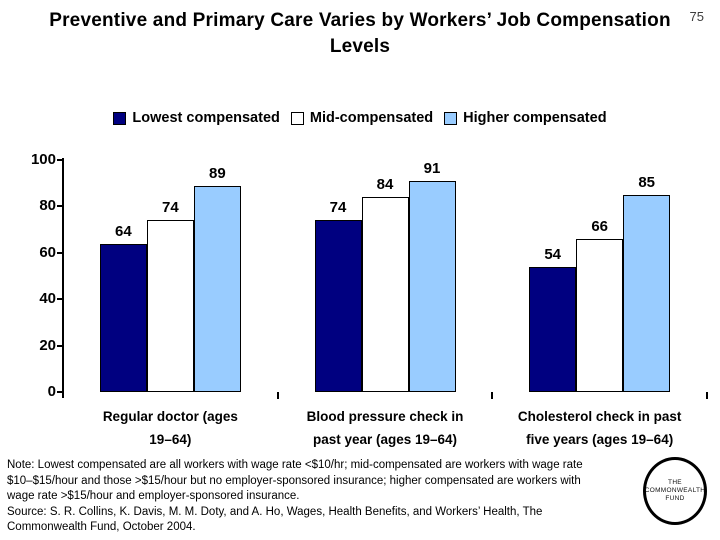 Image resolution: width=720 pixels, height=540 pixels. Describe the element at coordinates (451, 118) in the screenshot. I see `legend-swatch-higher-compensated` at that location.